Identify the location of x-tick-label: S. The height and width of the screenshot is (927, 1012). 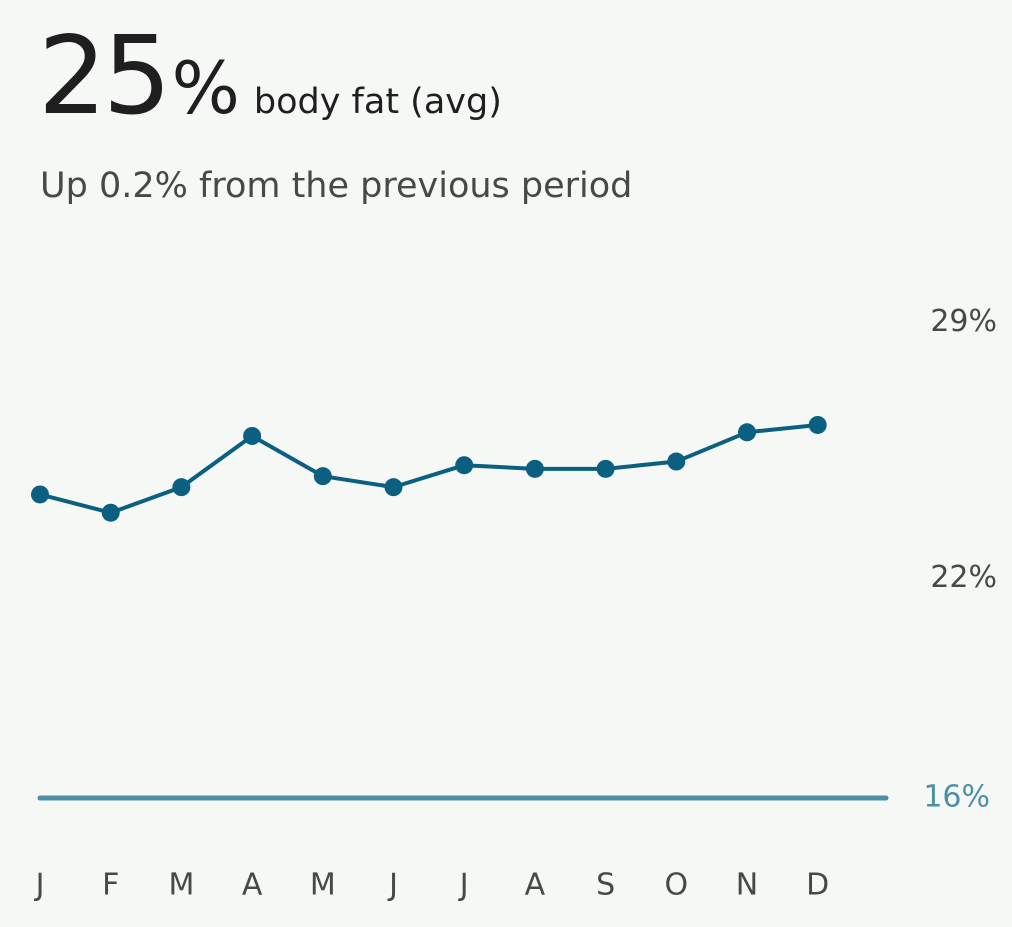
(605, 885).